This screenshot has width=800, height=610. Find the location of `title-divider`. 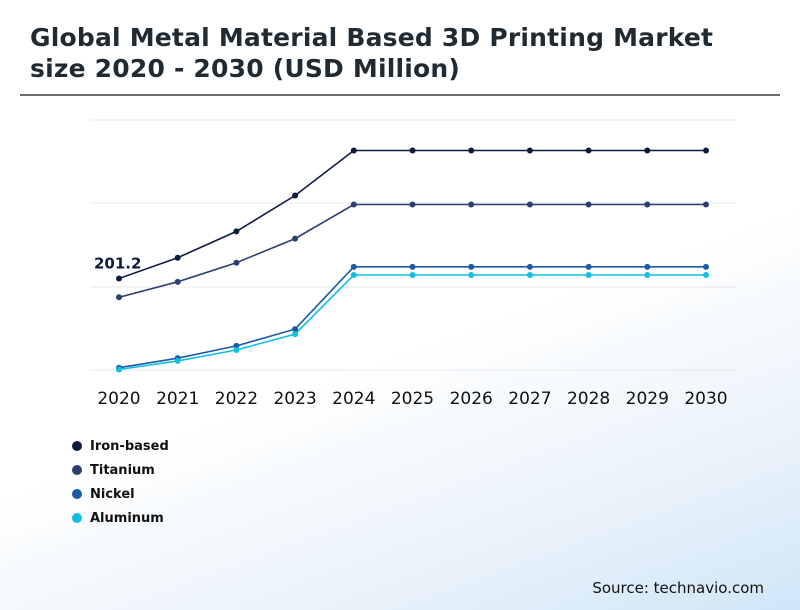

title-divider is located at coordinates (400, 95).